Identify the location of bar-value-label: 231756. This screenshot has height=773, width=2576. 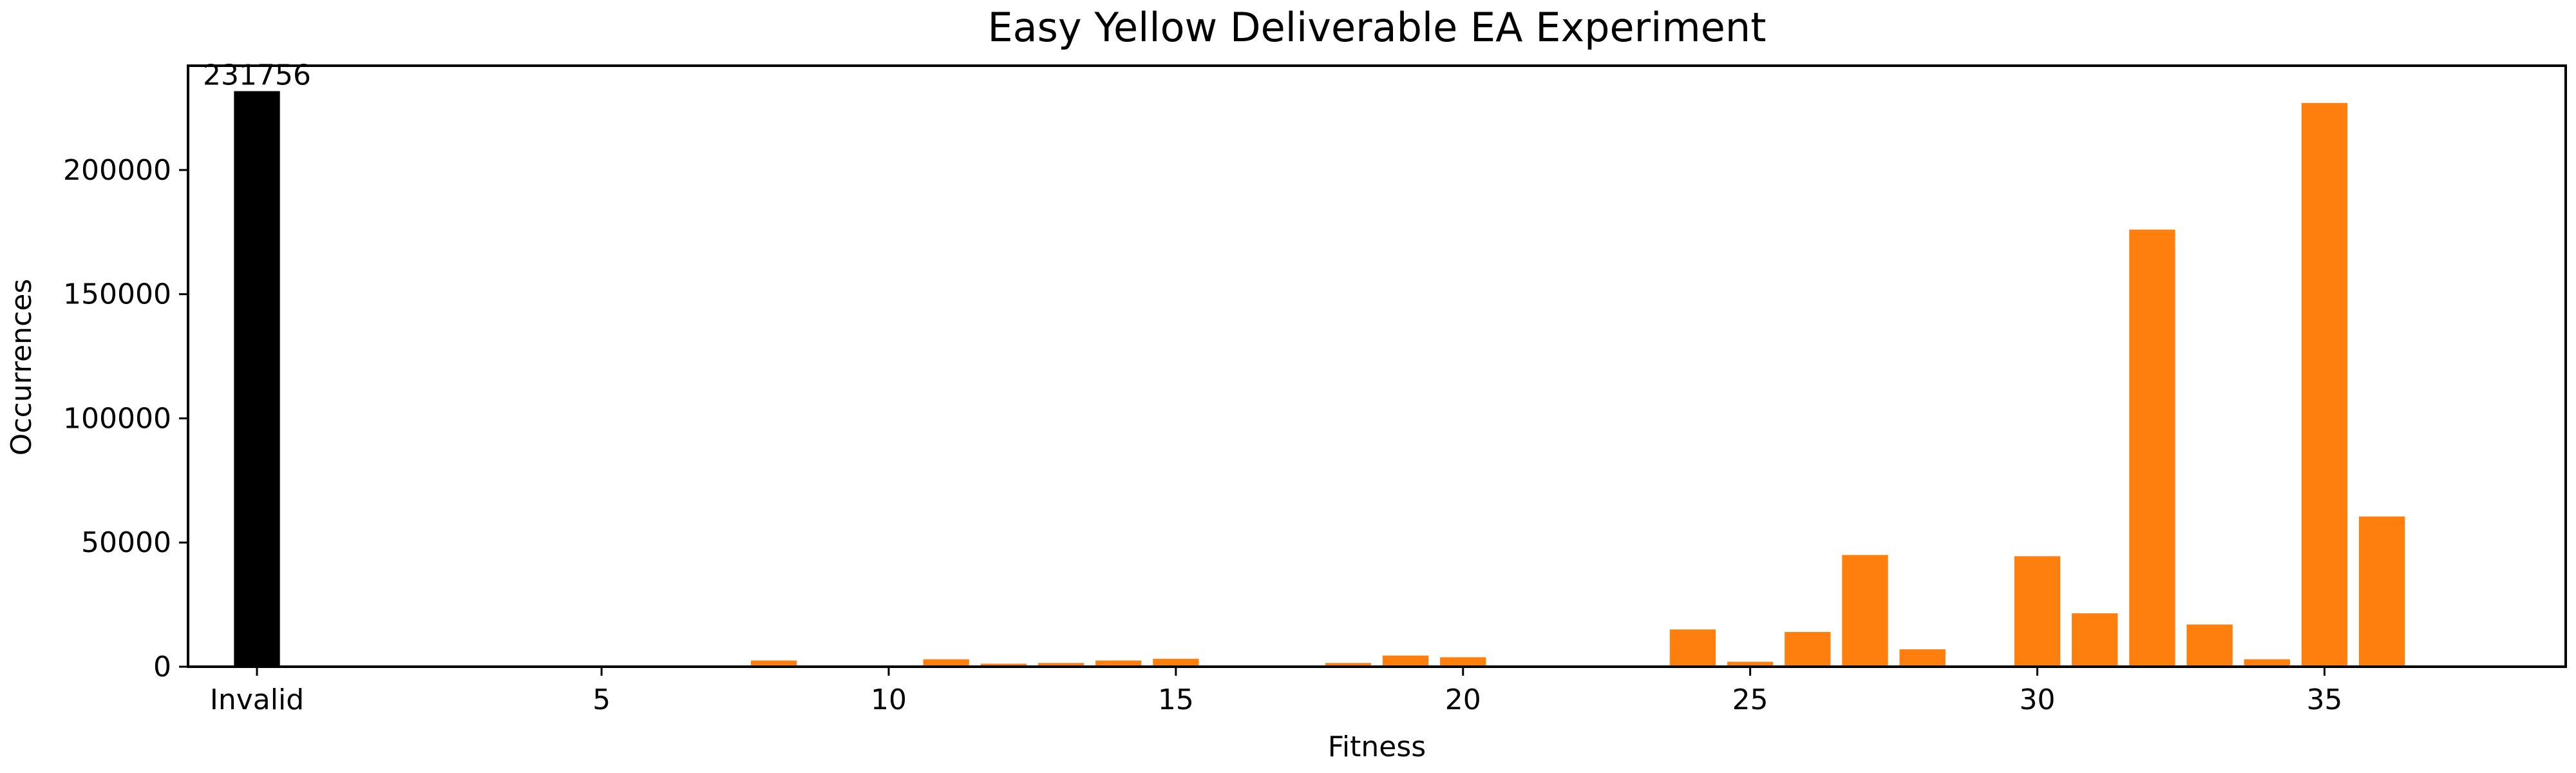
(257, 75).